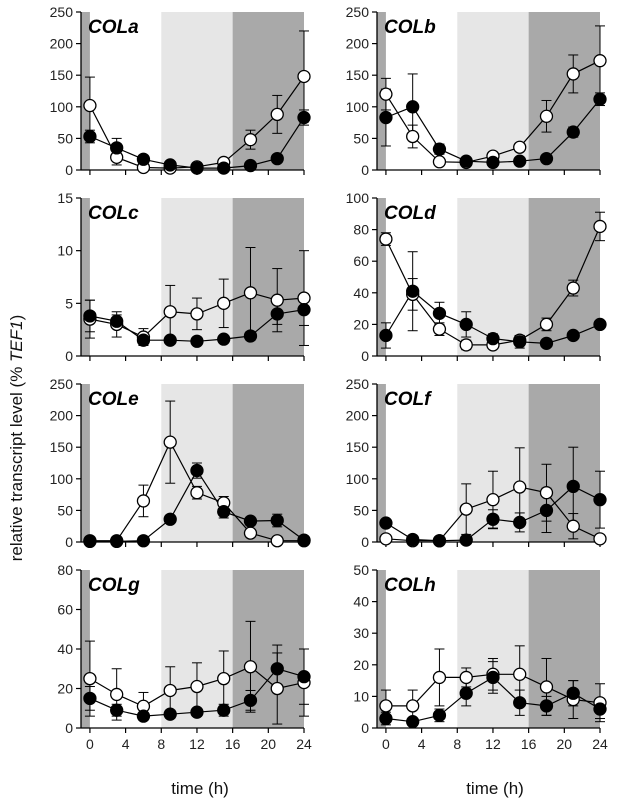 This screenshot has height=807, width=624. What do you see at coordinates (358, 12) in the screenshot?
I see `y-tick-label-colb-250: 250` at bounding box center [358, 12].